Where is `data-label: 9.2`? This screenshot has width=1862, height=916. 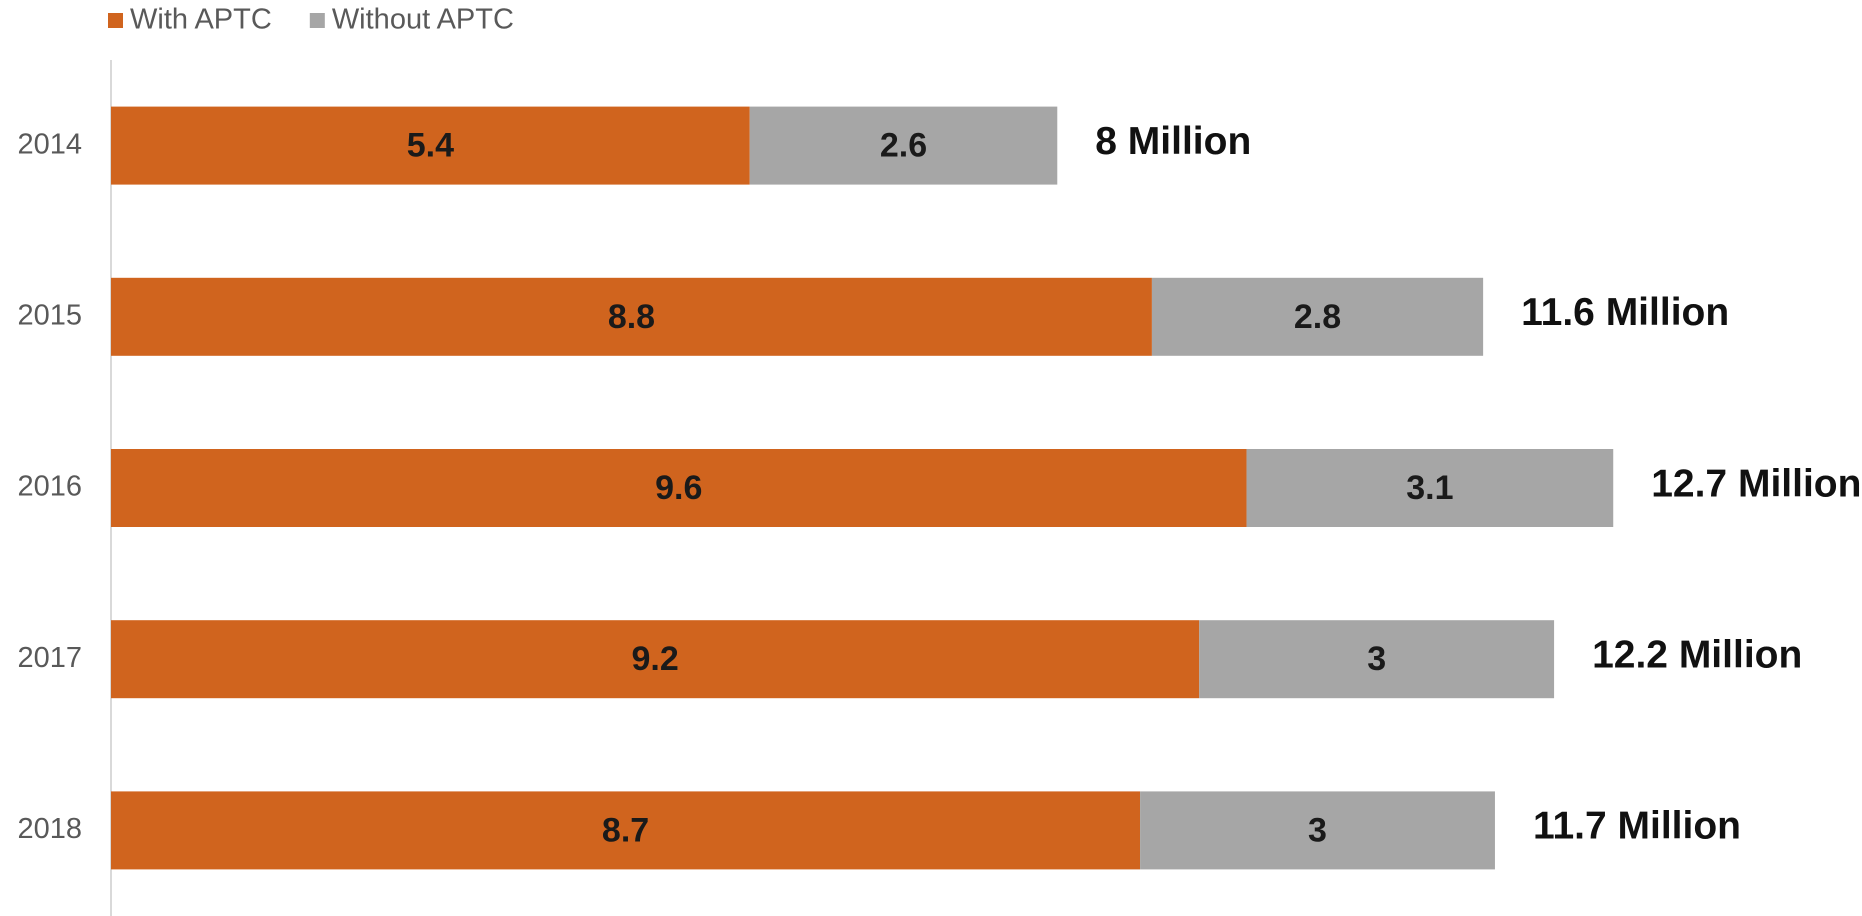
data-label: 9.2 is located at coordinates (654, 659).